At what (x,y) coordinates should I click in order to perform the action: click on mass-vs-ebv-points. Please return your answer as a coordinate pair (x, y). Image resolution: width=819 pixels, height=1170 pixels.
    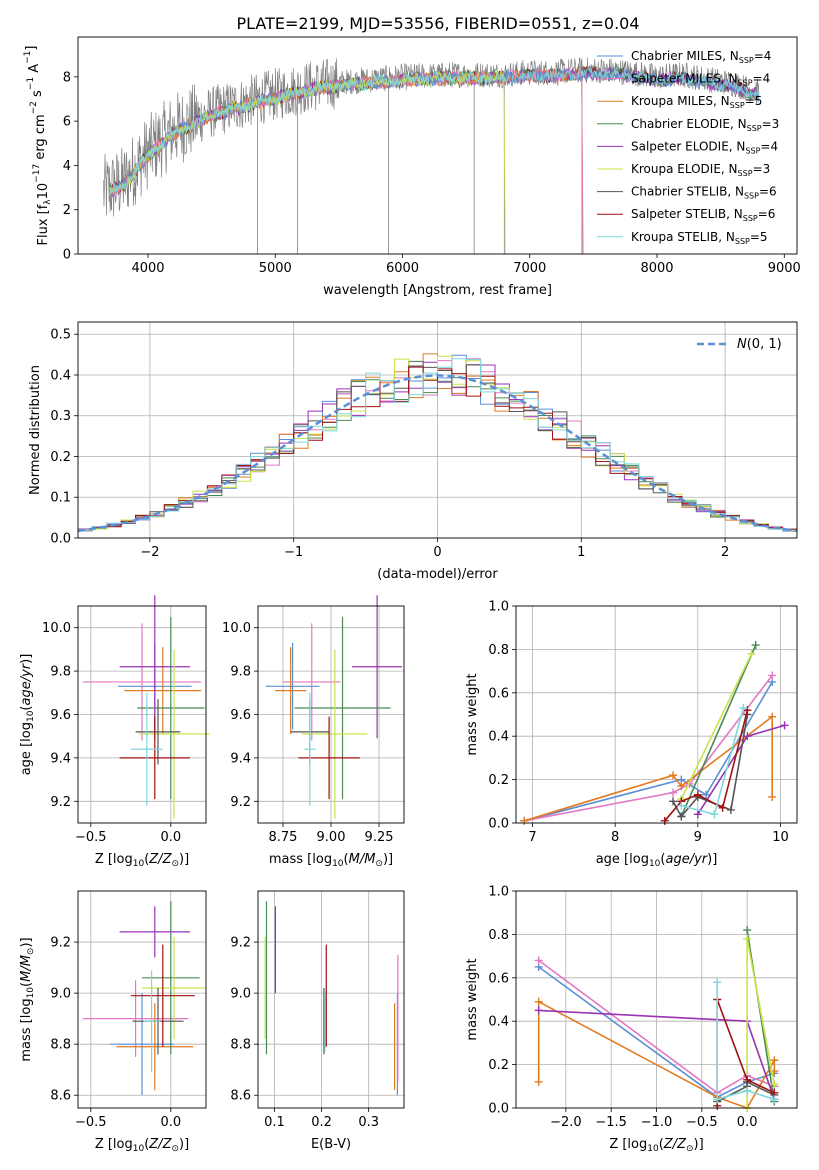
    Looking at the image, I should click on (331, 998).